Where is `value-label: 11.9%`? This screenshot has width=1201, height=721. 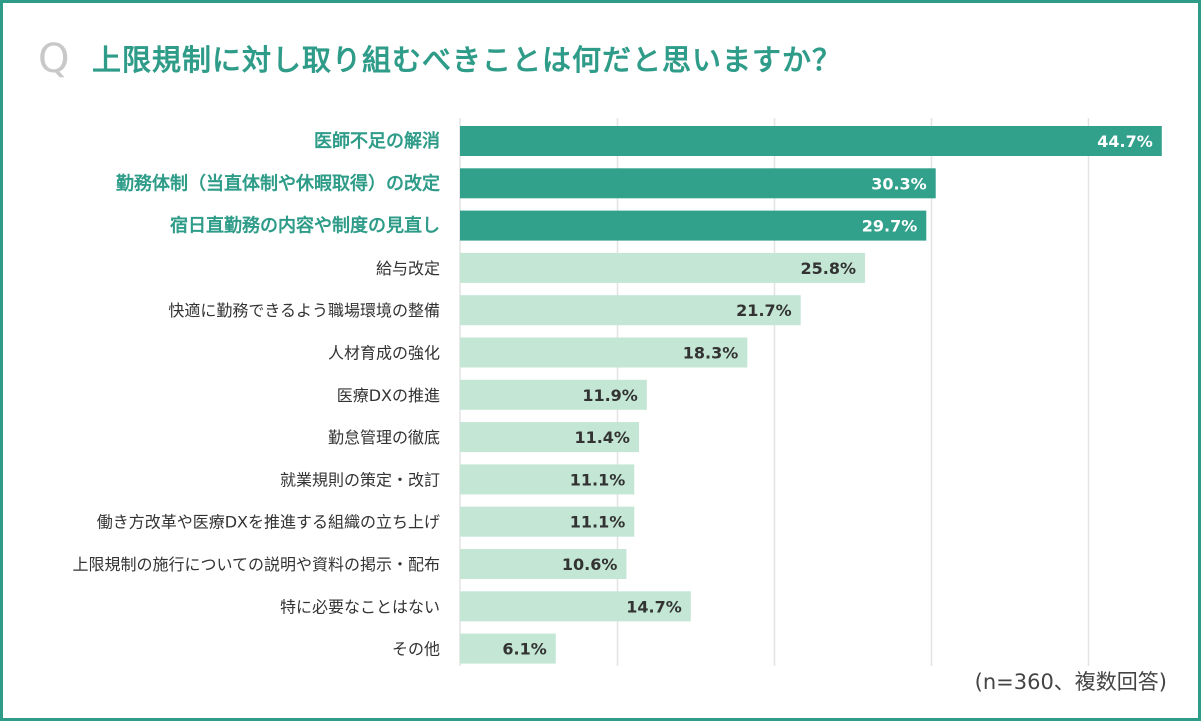
value-label: 11.9% is located at coordinates (610, 395).